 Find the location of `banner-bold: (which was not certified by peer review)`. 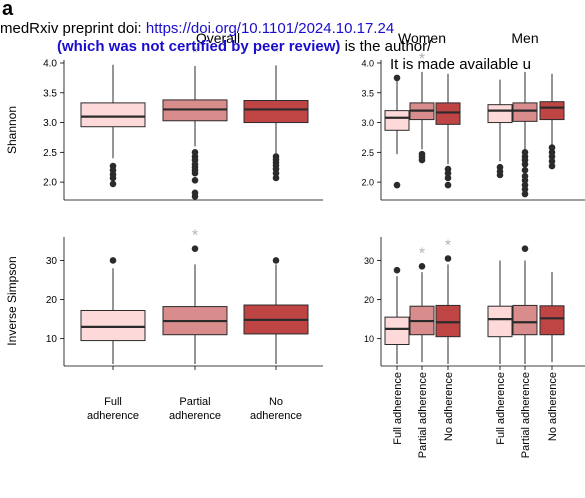

banner-bold: (which was not certified by peer review) is located at coordinates (199, 46).